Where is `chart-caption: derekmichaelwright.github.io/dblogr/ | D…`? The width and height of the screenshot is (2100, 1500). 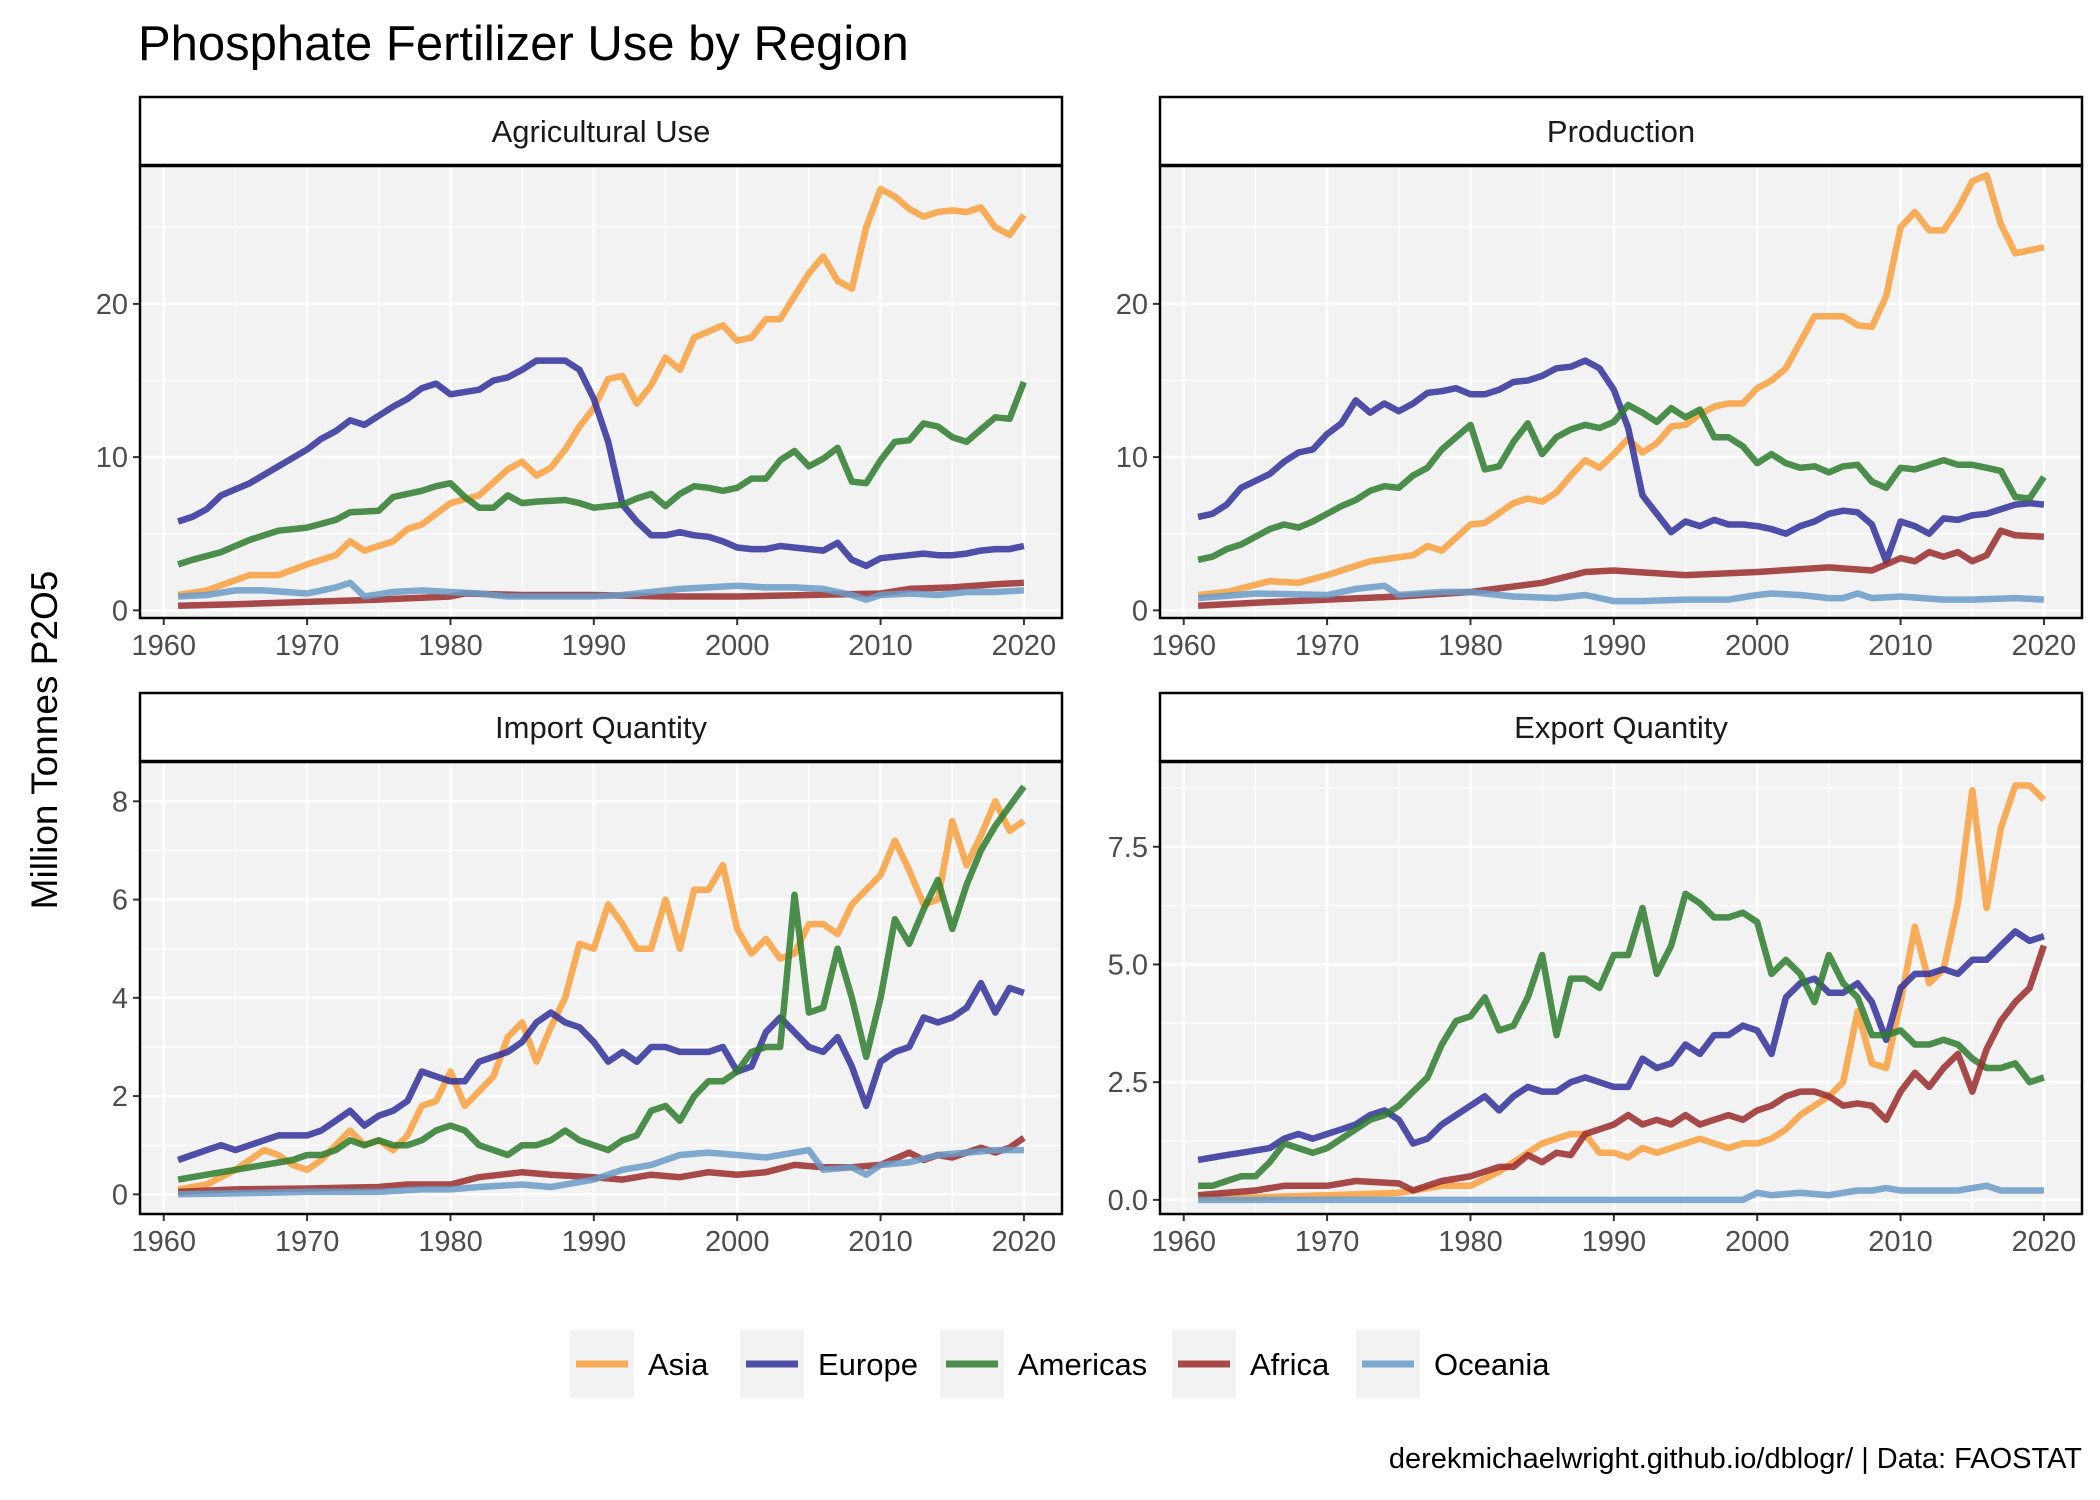 chart-caption: derekmichaelwright.github.io/dblogr/ | D… is located at coordinates (1735, 1459).